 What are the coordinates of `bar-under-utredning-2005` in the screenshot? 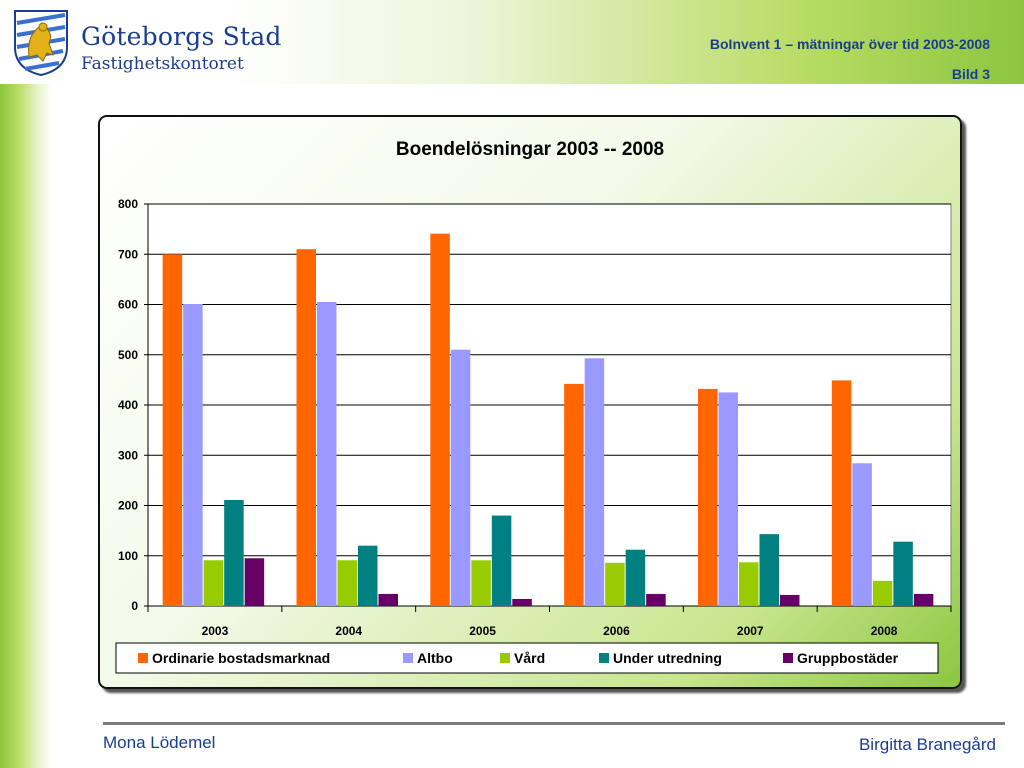 It's located at (501, 560).